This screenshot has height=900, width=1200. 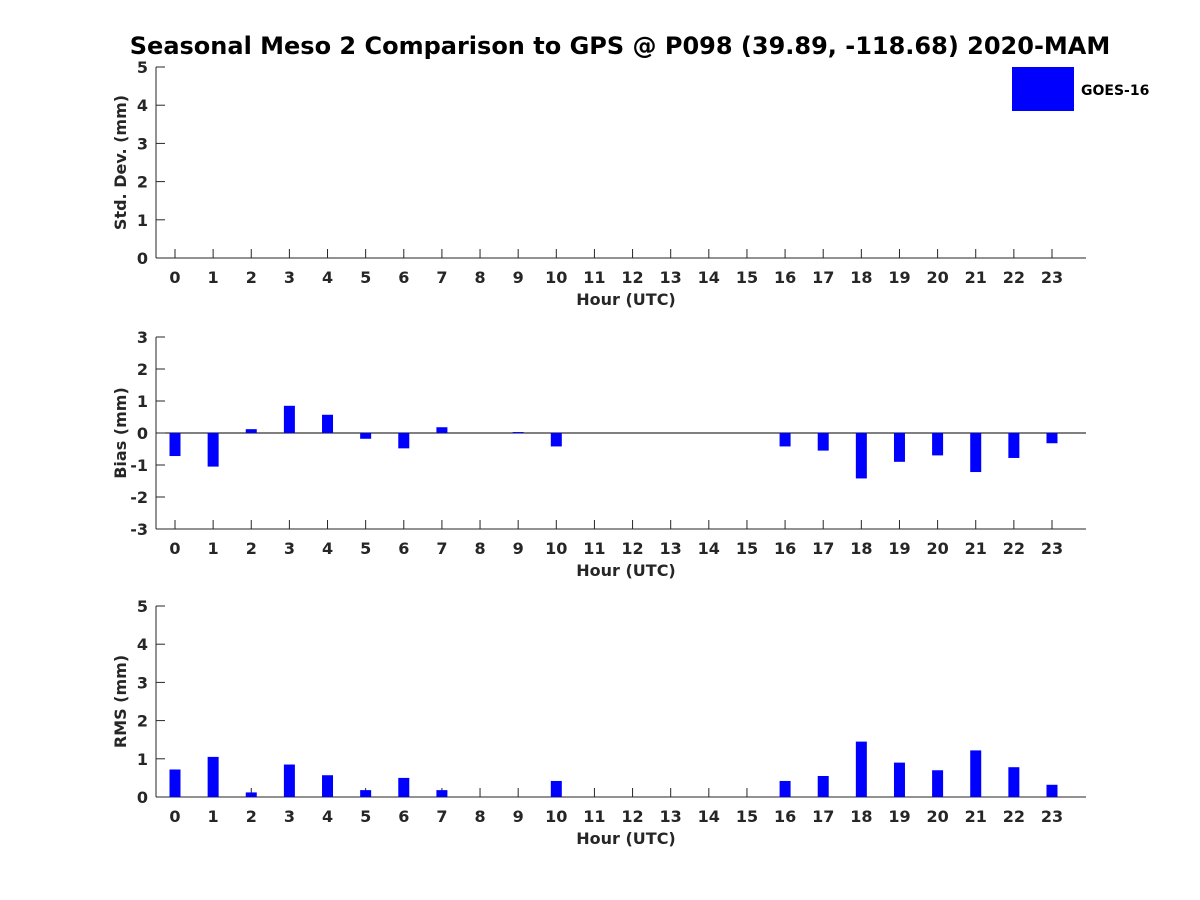 I want to click on std-dev-x-tick-label: 21, so click(x=976, y=277).